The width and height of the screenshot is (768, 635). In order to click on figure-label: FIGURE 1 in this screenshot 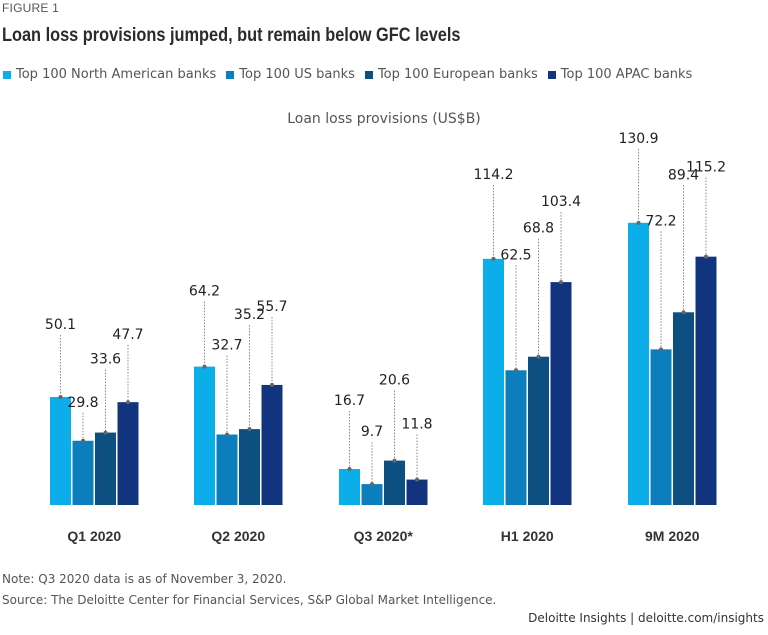, I will do `click(30, 8)`.